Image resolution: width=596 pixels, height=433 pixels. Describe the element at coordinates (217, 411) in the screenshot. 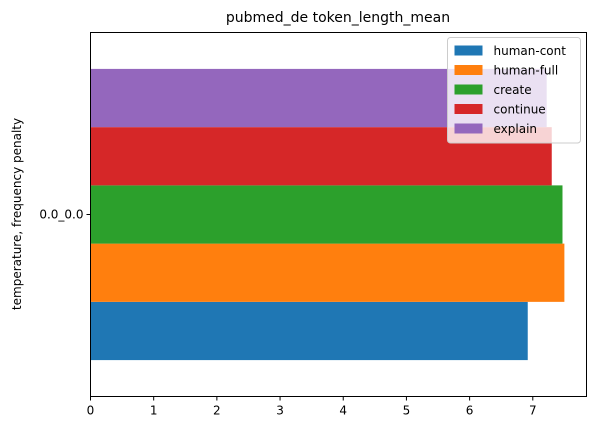

I see `x-tick-label-2: 2` at that location.